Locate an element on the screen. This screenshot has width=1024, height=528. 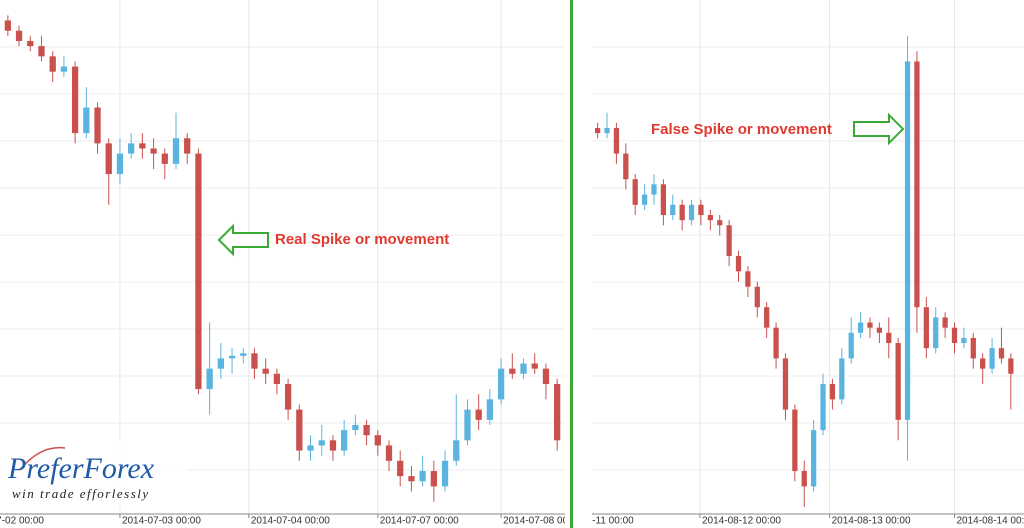
x-axis-bg is located at coordinates (282, 521).